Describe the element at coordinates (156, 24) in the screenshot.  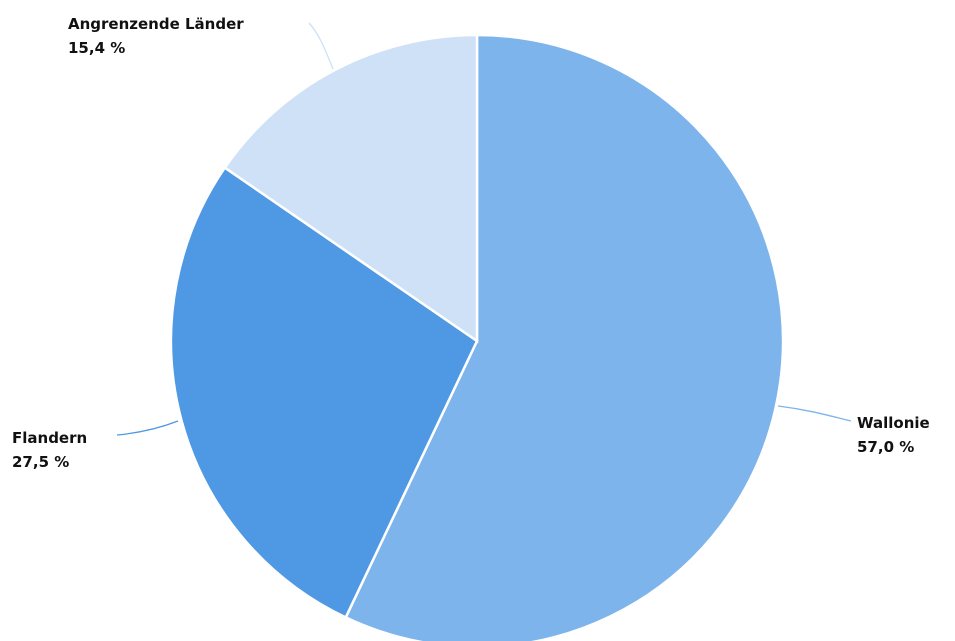
I see `slice-label-angrenzende-lander: Angrenzende Länder` at that location.